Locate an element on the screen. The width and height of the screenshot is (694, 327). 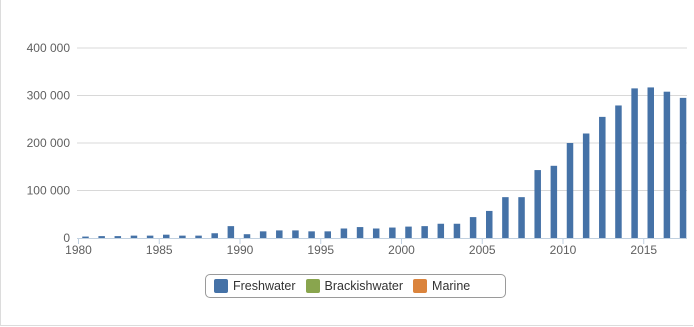
x-tick-label: 2000 is located at coordinates (401, 250).